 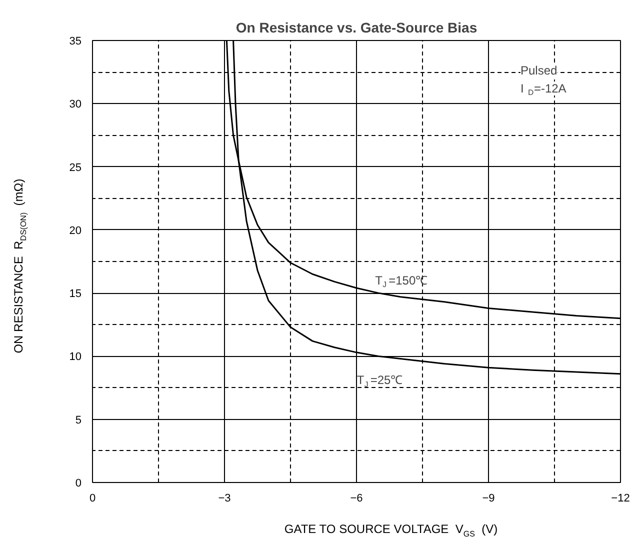 What do you see at coordinates (75, 357) in the screenshot?
I see `y-tick-label: 10` at bounding box center [75, 357].